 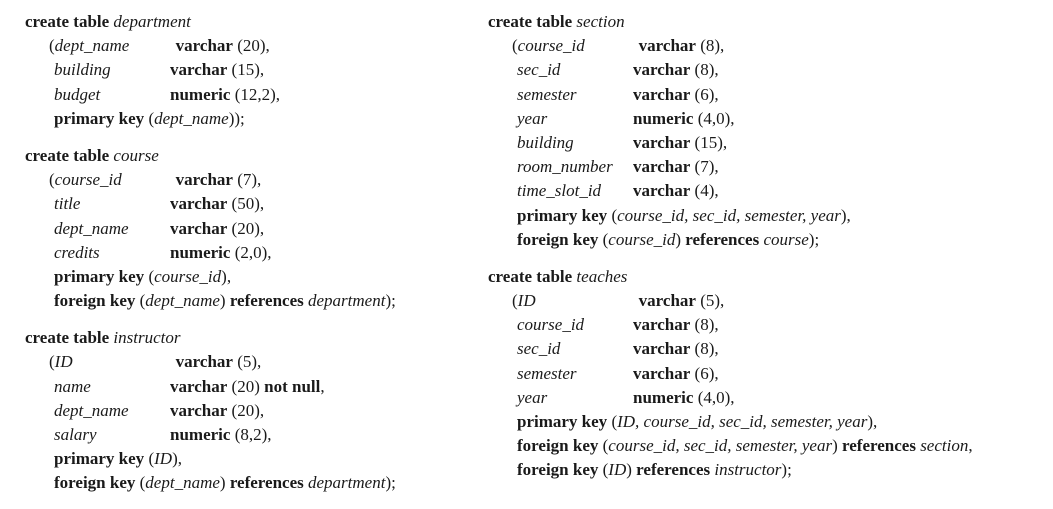 What do you see at coordinates (768, 46) in the screenshot?
I see `column-definition: (course_id varchar (8),` at bounding box center [768, 46].